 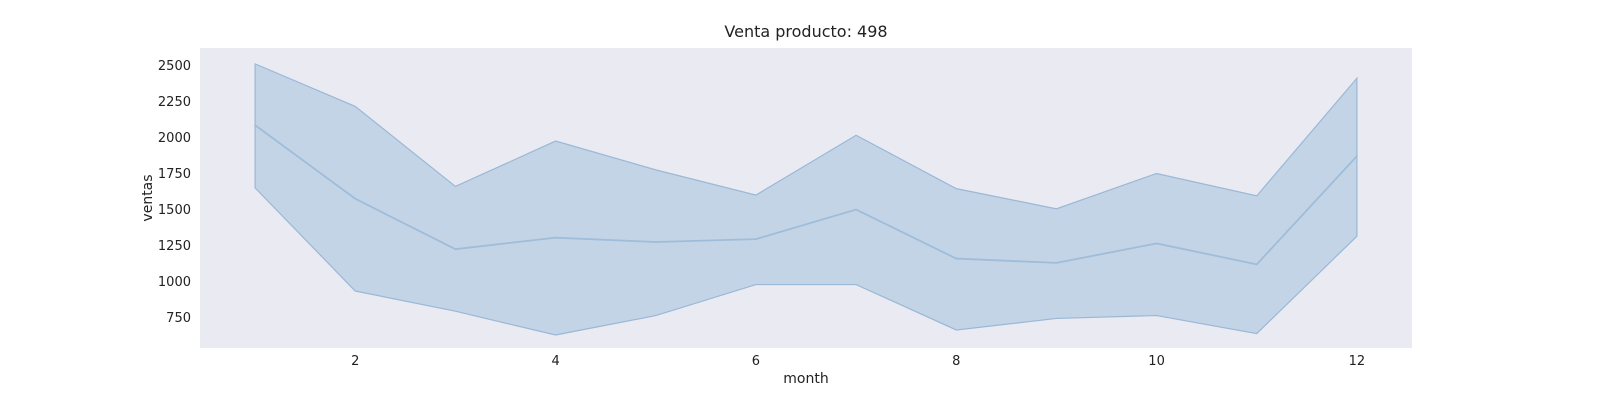 What do you see at coordinates (1357, 361) in the screenshot?
I see `x-tick-label: 12` at bounding box center [1357, 361].